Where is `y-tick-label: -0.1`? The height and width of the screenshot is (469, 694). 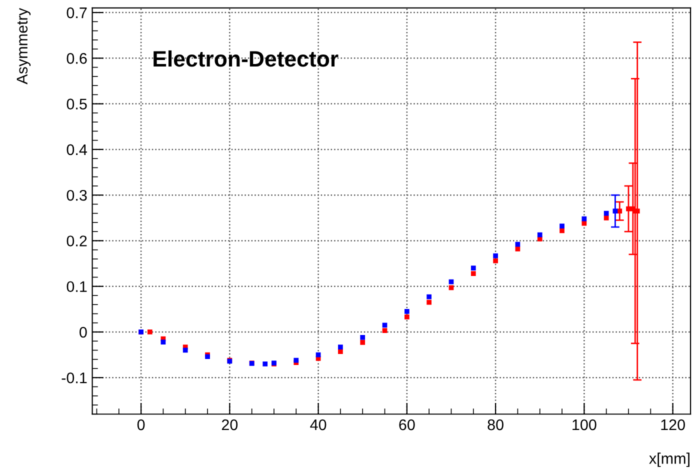 y-tick-label: -0.1 is located at coordinates (74, 378).